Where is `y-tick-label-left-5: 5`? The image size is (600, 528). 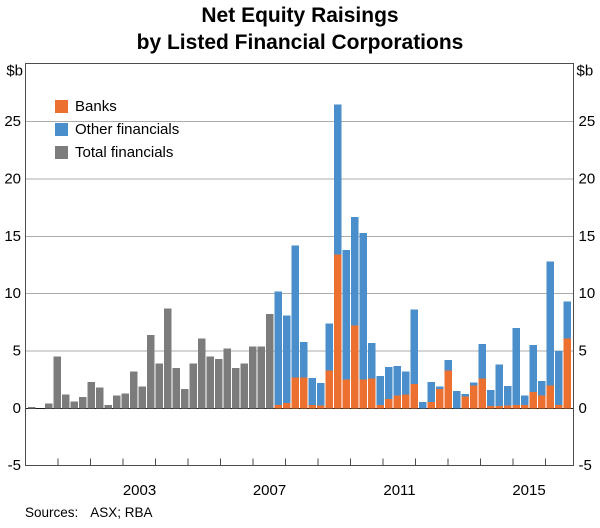
y-tick-label-left-5: 5 is located at coordinates (17, 350).